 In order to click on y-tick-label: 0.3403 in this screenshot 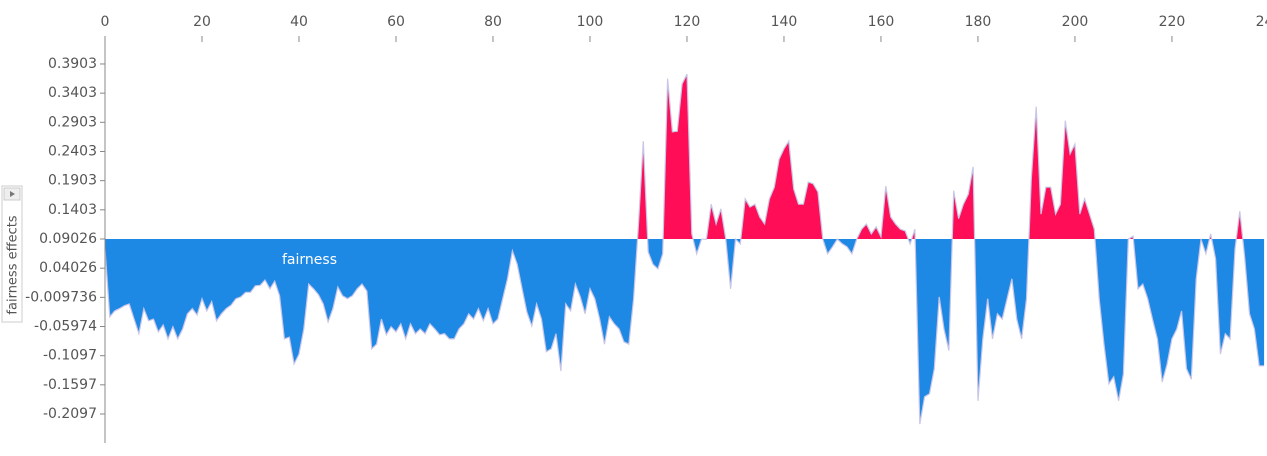, I will do `click(72, 93)`.